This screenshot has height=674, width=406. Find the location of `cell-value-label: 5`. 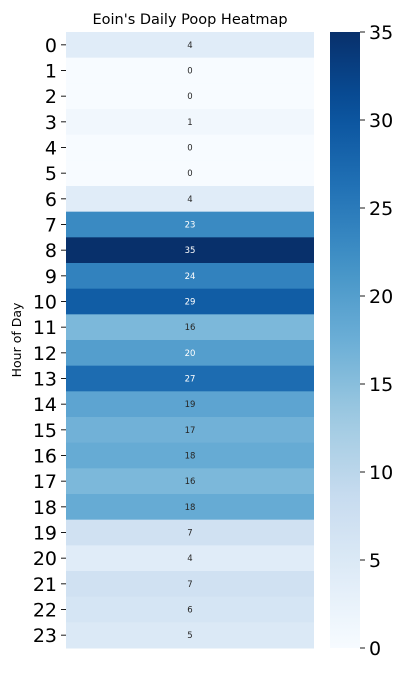

cell-value-label: 5 is located at coordinates (189, 636).